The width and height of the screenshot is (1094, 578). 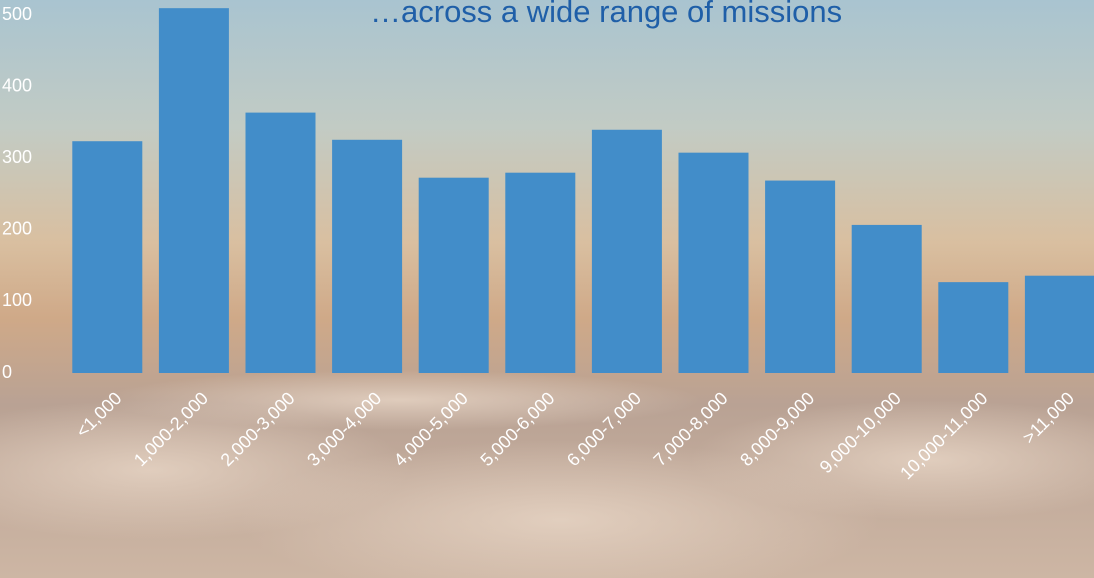 What do you see at coordinates (606, 14) in the screenshot?
I see `chart-title: …across a wide range of missions` at bounding box center [606, 14].